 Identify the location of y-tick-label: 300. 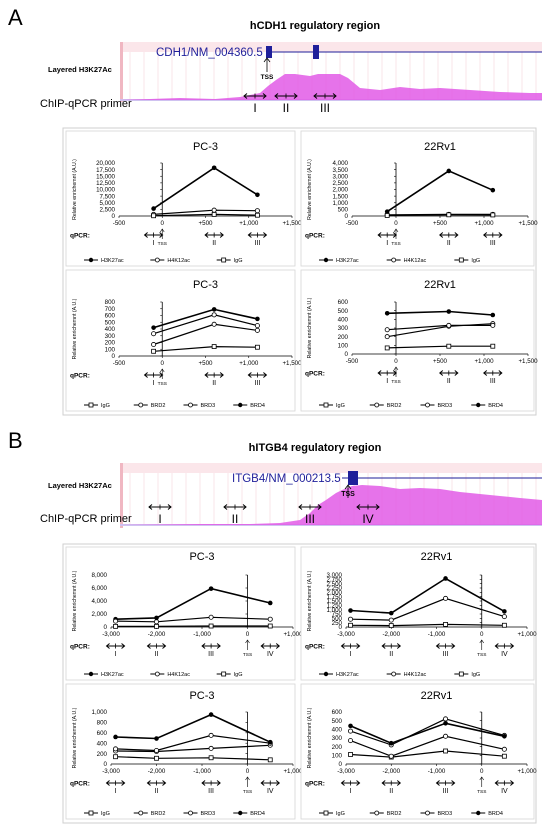
(343, 328).